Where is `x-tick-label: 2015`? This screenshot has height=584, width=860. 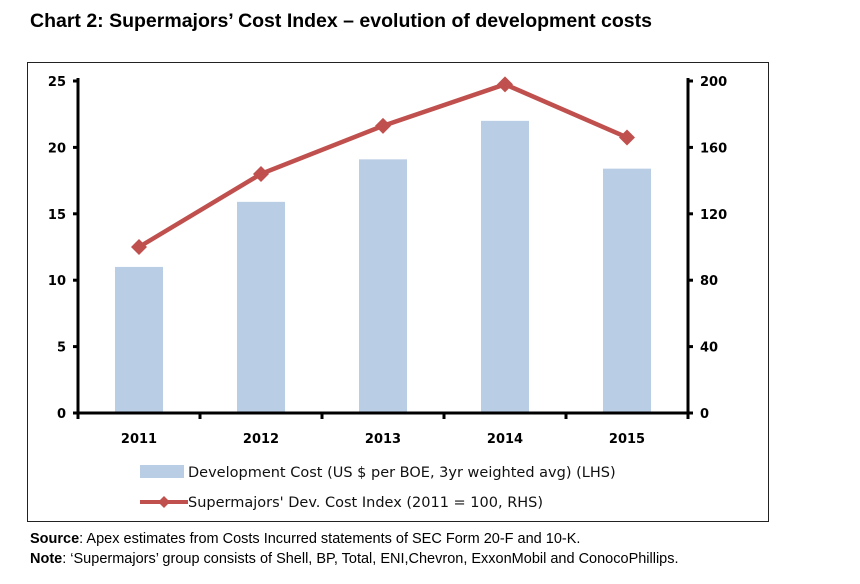
x-tick-label: 2015 is located at coordinates (627, 439).